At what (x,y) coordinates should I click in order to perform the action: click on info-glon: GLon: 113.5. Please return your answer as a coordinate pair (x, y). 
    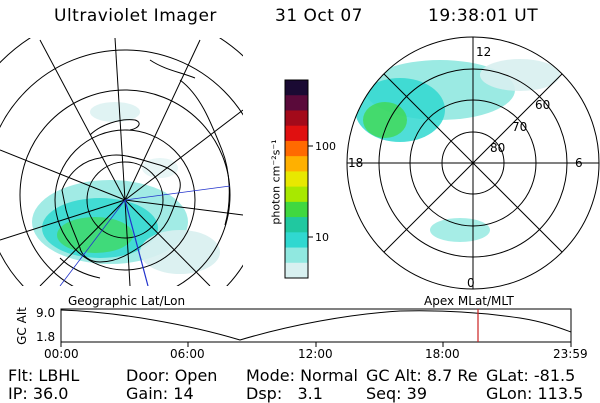
    Looking at the image, I should click on (534, 393).